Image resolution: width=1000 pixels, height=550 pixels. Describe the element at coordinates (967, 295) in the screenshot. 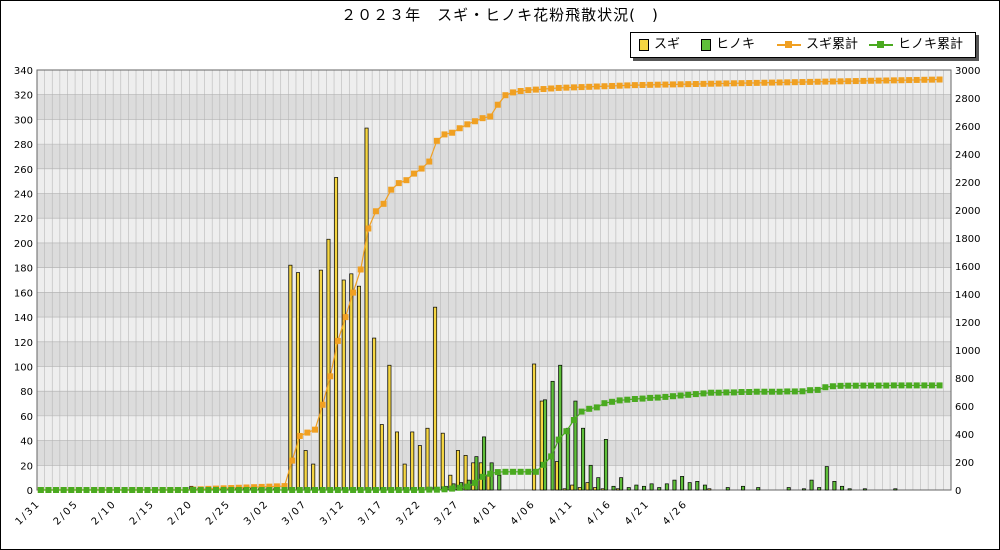

I see `y-right-tick-label: 1400` at that location.